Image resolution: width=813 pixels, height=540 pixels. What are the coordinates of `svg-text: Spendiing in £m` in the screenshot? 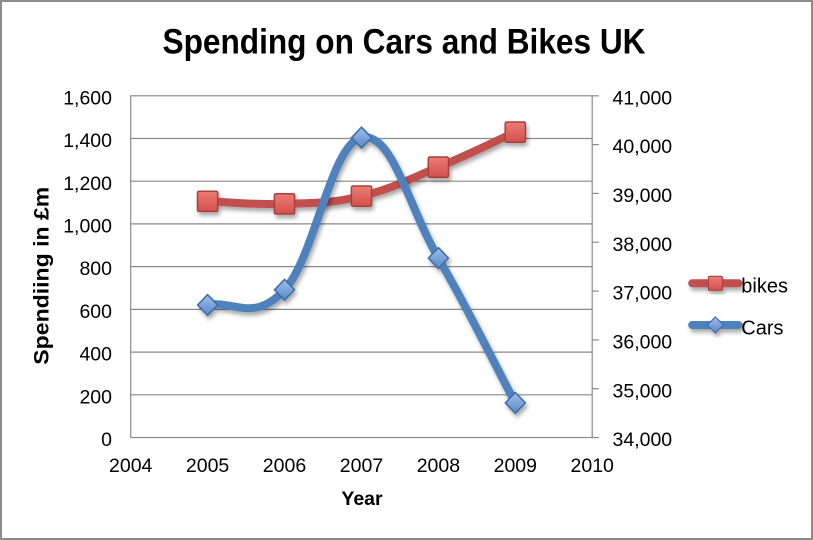 It's located at (42, 276).